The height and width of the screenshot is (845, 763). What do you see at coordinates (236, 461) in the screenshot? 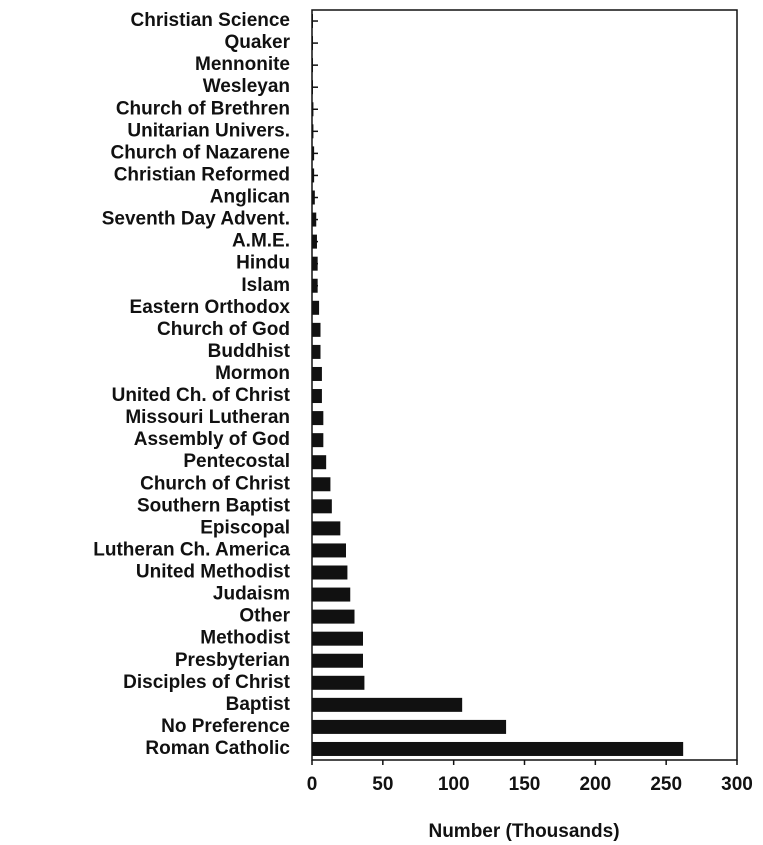
I see `y-tick-label: Pentecostal` at bounding box center [236, 461].